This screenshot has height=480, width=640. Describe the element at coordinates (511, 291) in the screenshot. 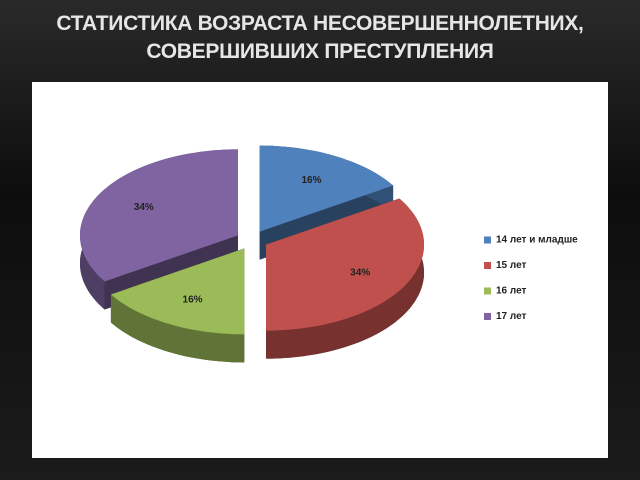

I see `legend-label: 16 лет` at that location.